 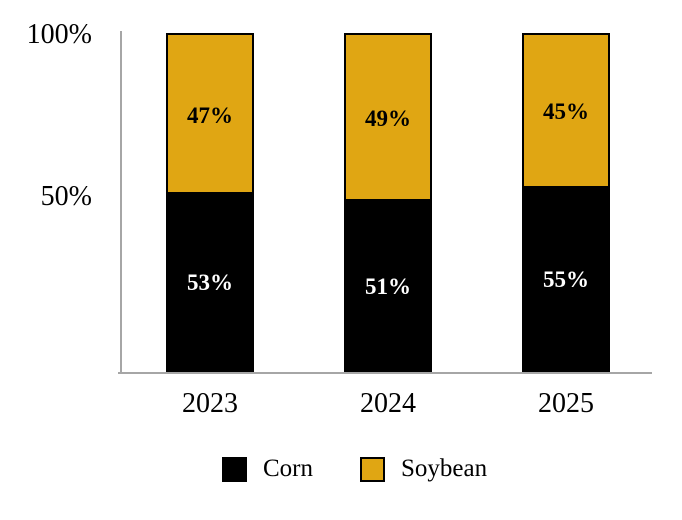 I want to click on y-axis-line, so click(x=121, y=202).